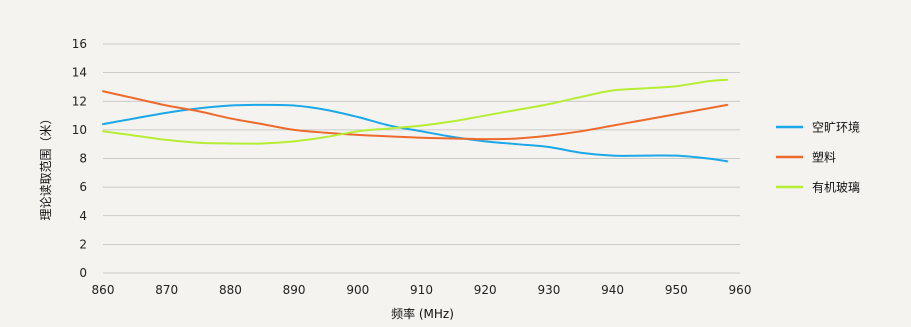 This screenshot has width=911, height=327. Describe the element at coordinates (103, 290) in the screenshot. I see `x-tick-label: 860` at that location.